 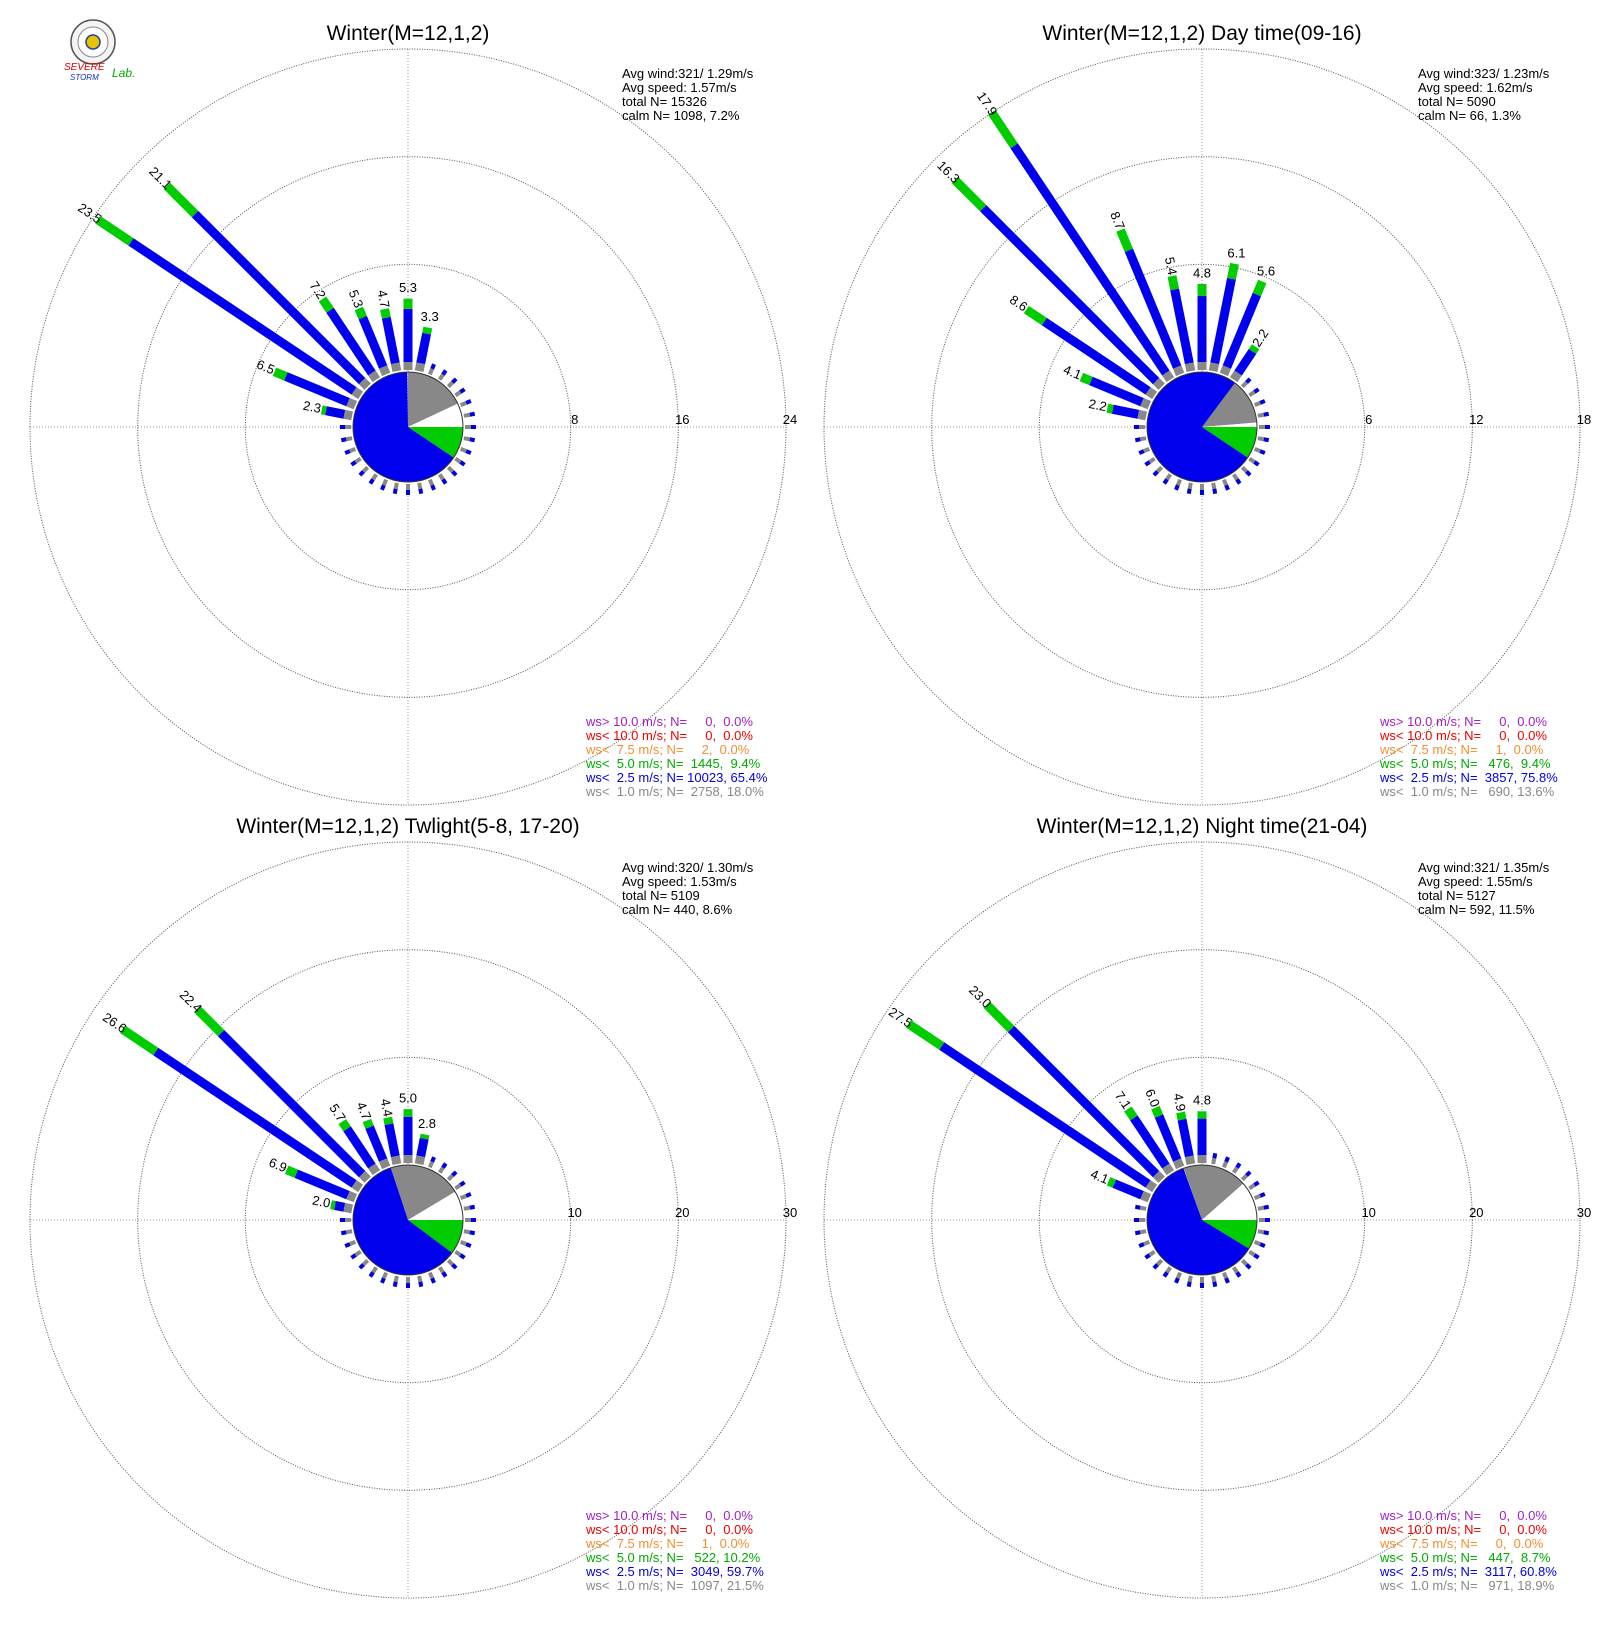 I want to click on bar-value-label: 4.4, so click(x=387, y=1107).